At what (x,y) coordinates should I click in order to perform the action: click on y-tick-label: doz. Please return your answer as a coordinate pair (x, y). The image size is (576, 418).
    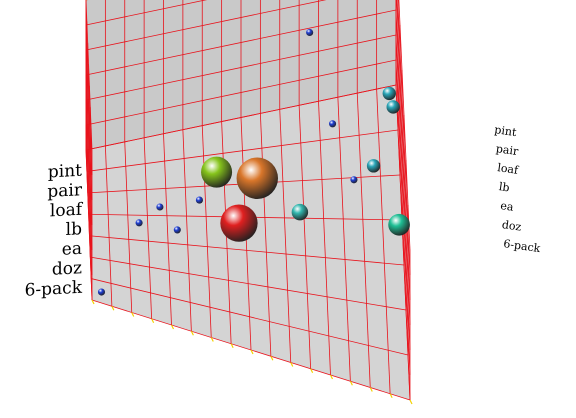
    Looking at the image, I should click on (67, 269).